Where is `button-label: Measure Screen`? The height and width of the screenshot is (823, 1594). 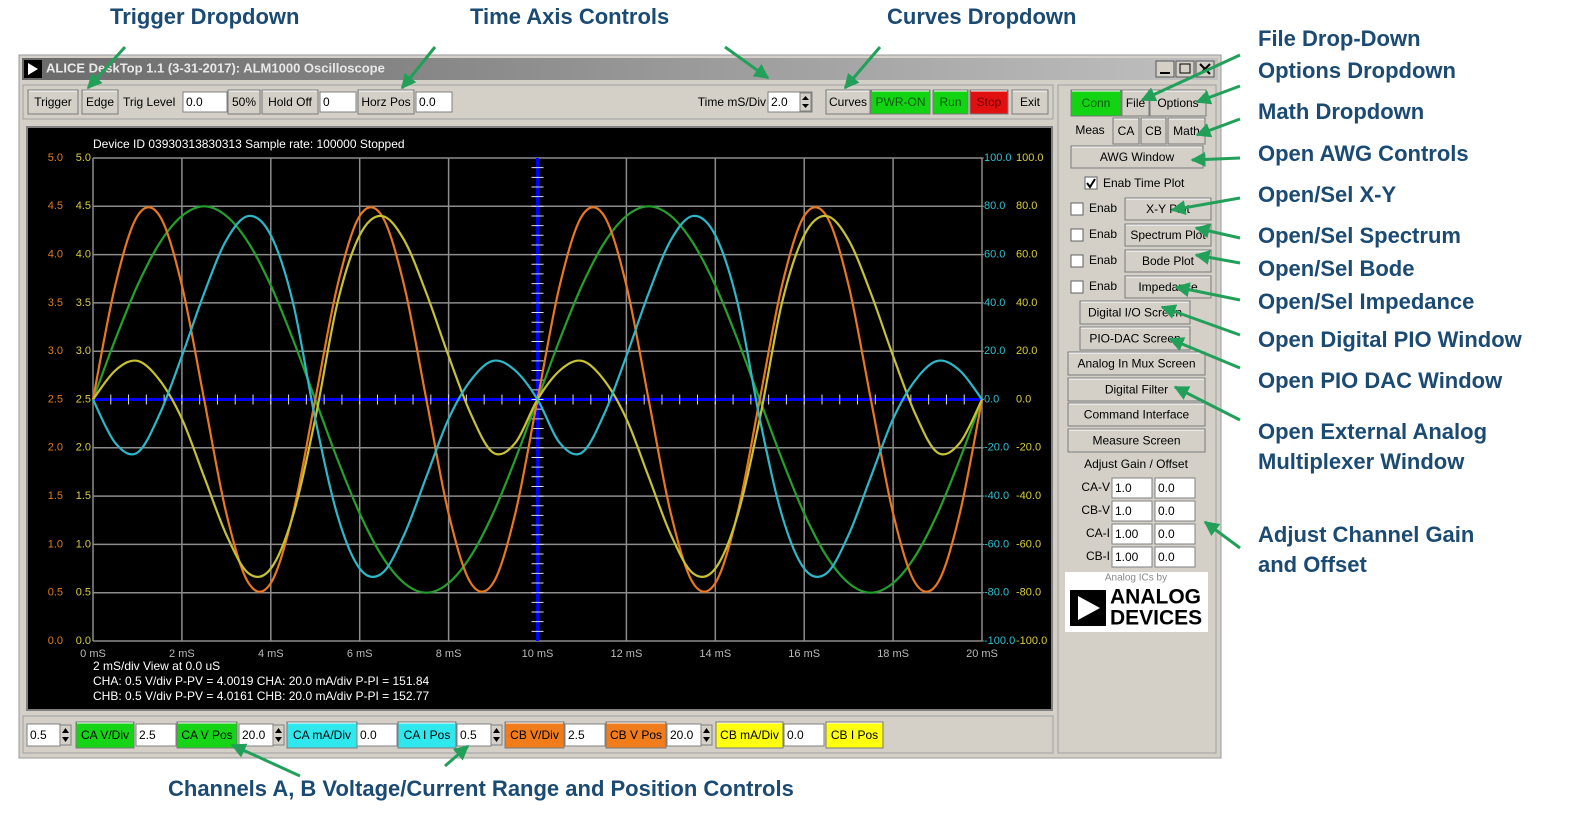
button-label: Measure Screen is located at coordinates (1136, 441).